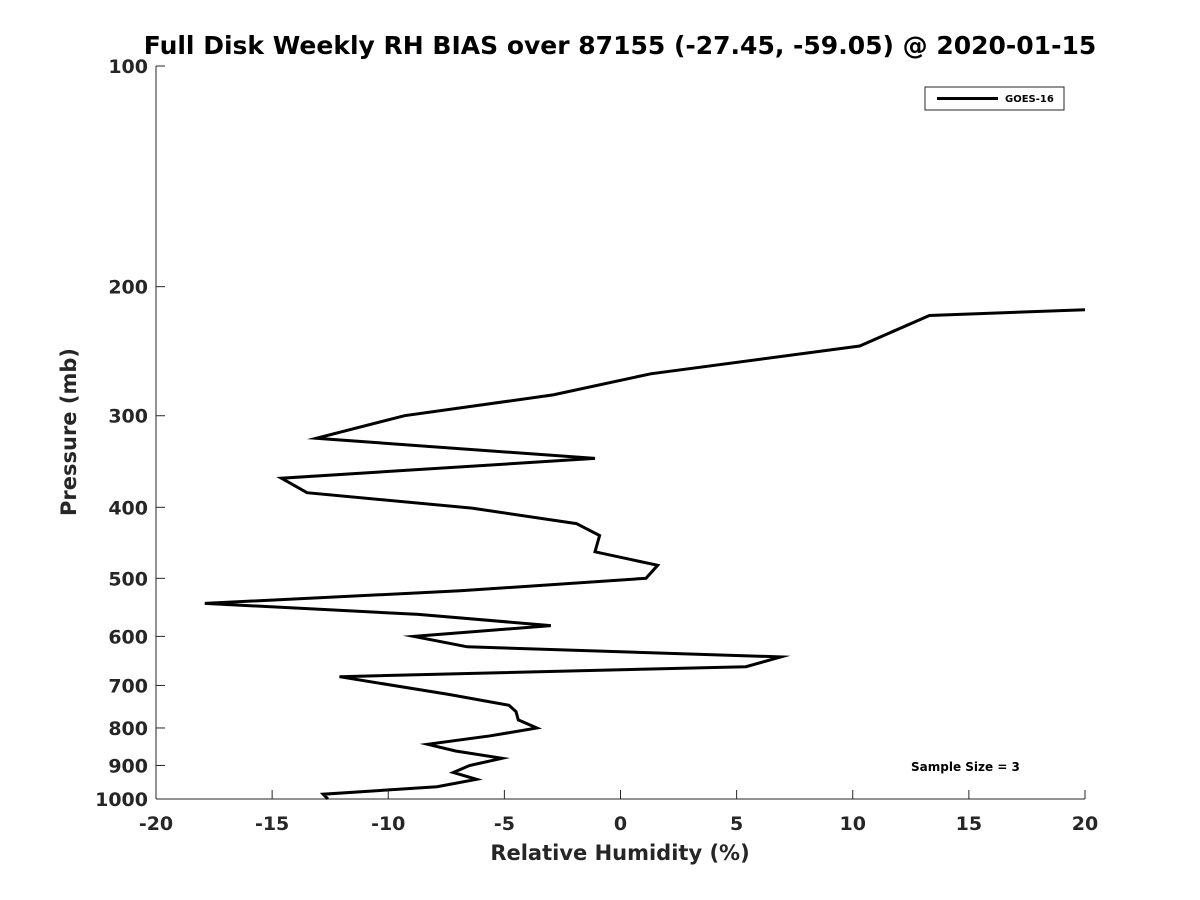 This screenshot has height=900, width=1200. What do you see at coordinates (128, 729) in the screenshot?
I see `y-tick-label: 800` at bounding box center [128, 729].